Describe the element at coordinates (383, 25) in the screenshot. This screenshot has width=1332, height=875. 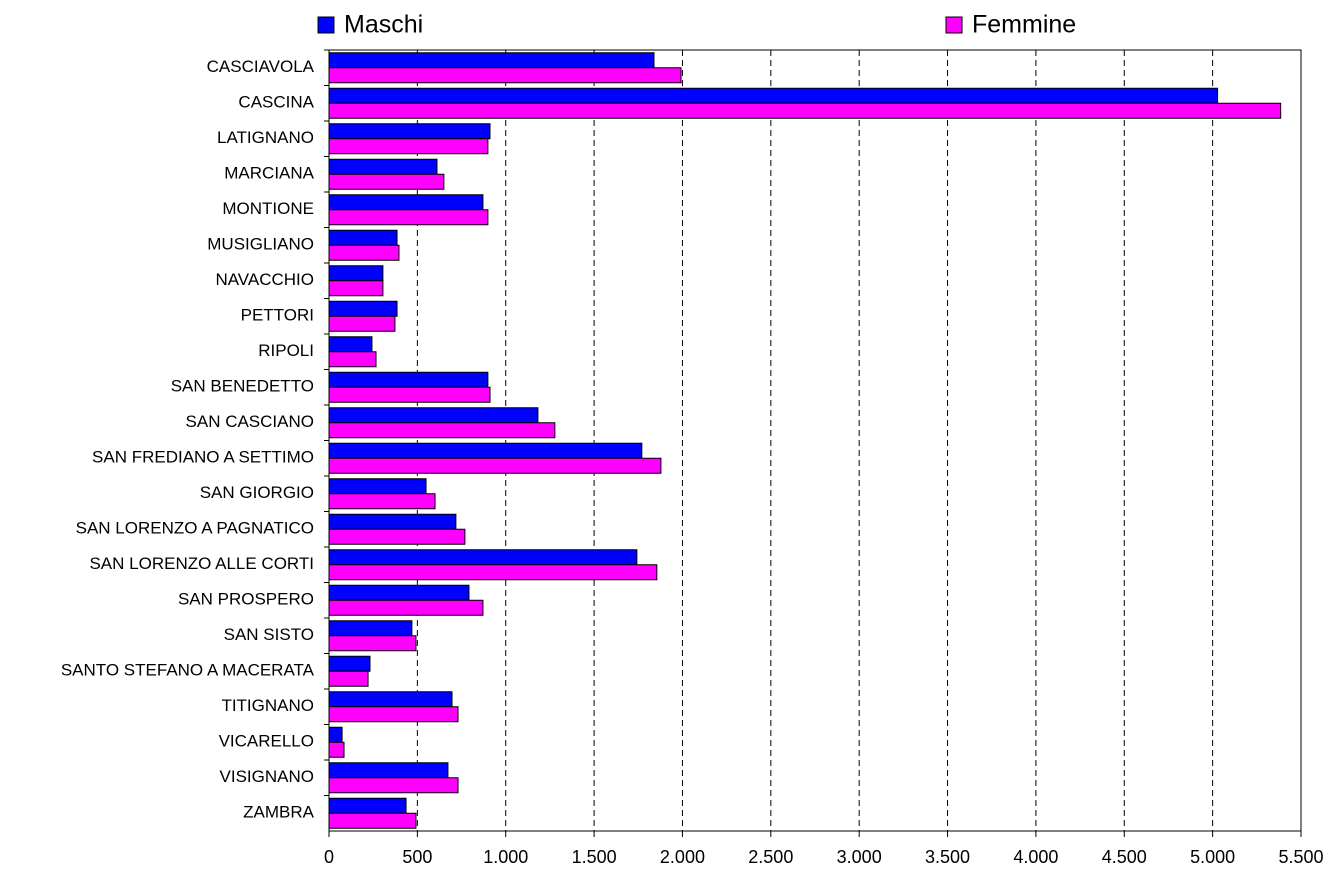
I see `legend-label: Maschi` at that location.